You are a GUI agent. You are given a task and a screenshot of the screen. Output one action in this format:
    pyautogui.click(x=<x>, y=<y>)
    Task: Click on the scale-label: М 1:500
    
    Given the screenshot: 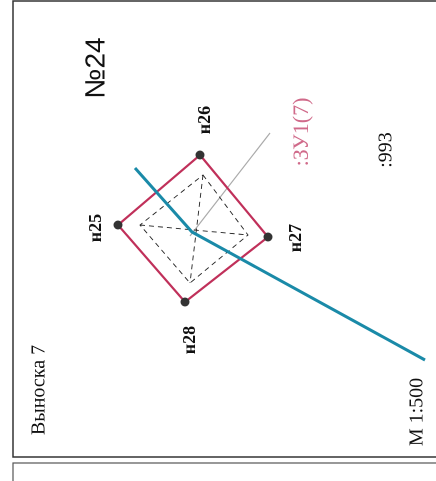 What is the action you would take?
    pyautogui.click(x=417, y=412)
    